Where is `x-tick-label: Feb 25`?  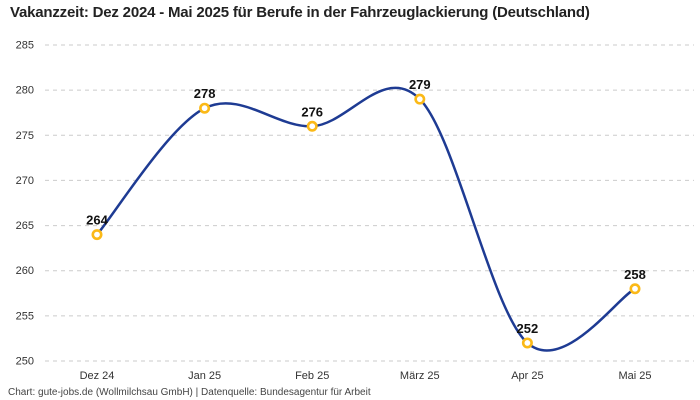 x-tick-label: Feb 25 is located at coordinates (312, 376).